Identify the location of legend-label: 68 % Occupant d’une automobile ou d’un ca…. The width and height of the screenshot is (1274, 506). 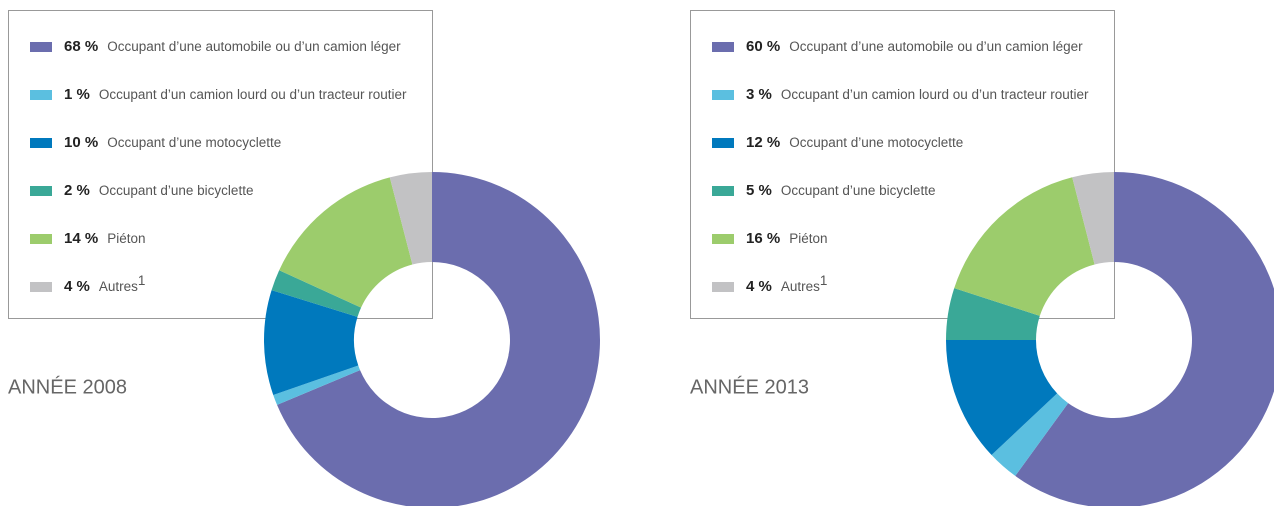
(232, 46).